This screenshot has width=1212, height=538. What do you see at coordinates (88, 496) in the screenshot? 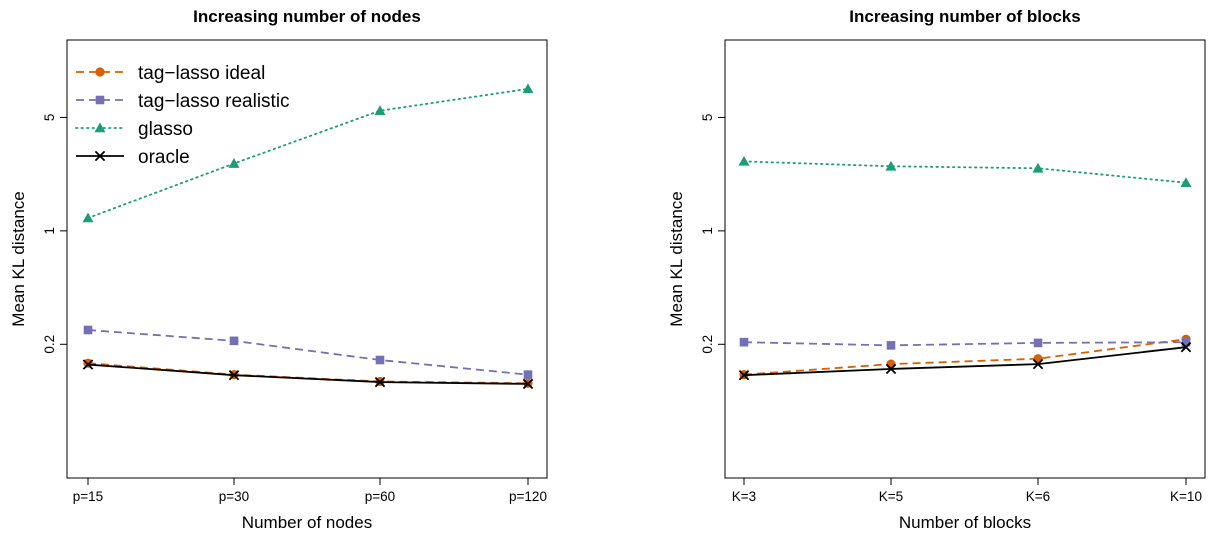
I see `x-tick-label: p=15` at bounding box center [88, 496].